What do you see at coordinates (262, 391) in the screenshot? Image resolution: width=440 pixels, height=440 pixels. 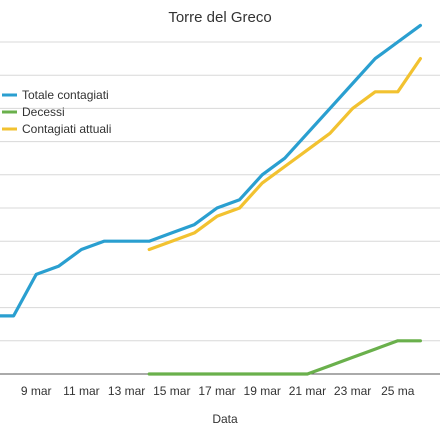 I see `x-tick-label: 19 mar` at bounding box center [262, 391].